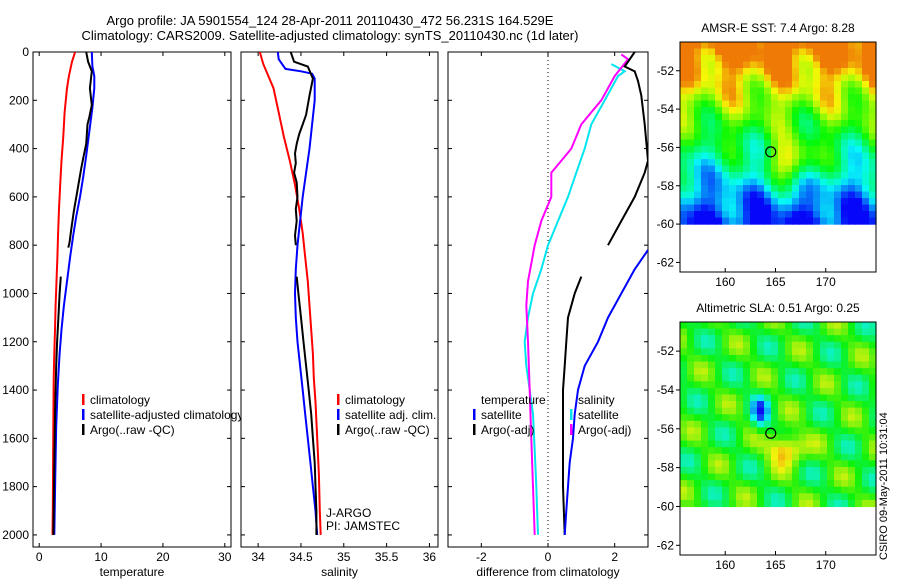 The height and width of the screenshot is (580, 900). What do you see at coordinates (775, 565) in the screenshot?
I see `x-tick-label: 165` at bounding box center [775, 565].